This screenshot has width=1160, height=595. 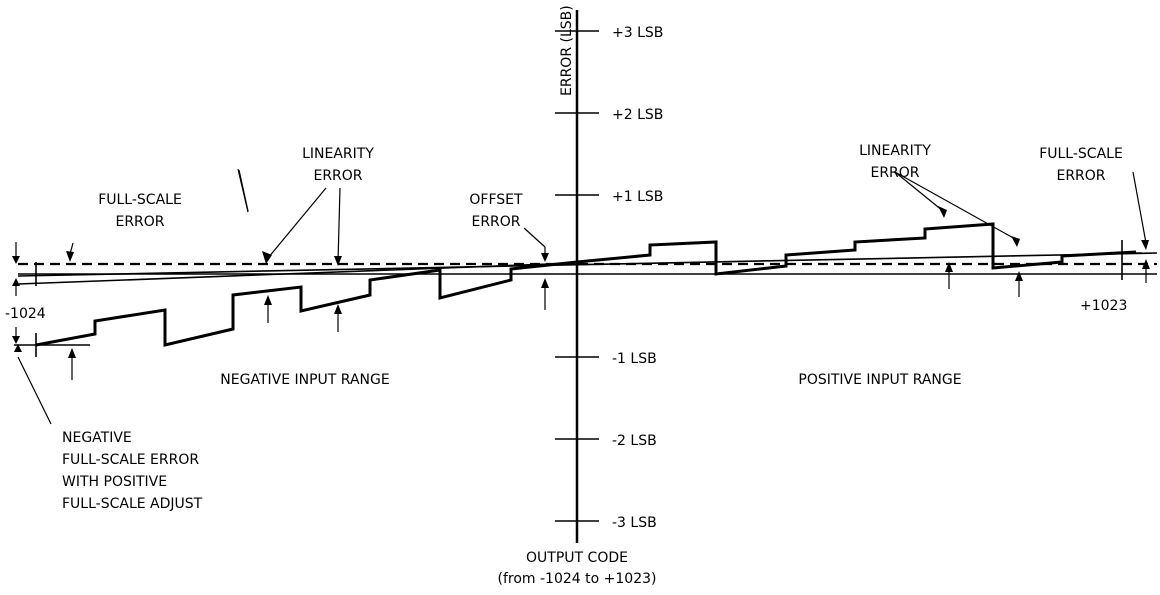 What do you see at coordinates (130, 460) in the screenshot?
I see `svg-text: FULL-SCALE ERROR` at bounding box center [130, 460].